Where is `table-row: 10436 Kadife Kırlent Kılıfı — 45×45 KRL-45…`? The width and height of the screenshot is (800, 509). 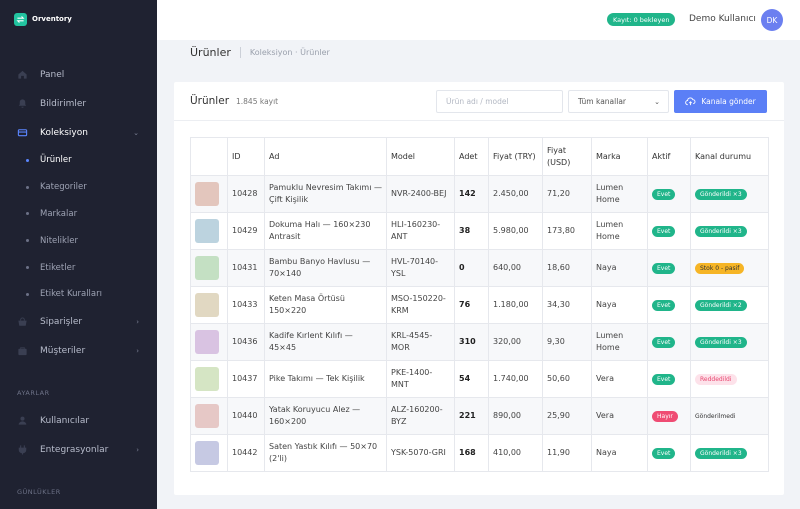
table-row: 10436 Kadife Kırlent Kılıfı — 45×45 KRL-45… is located at coordinates (479, 342).